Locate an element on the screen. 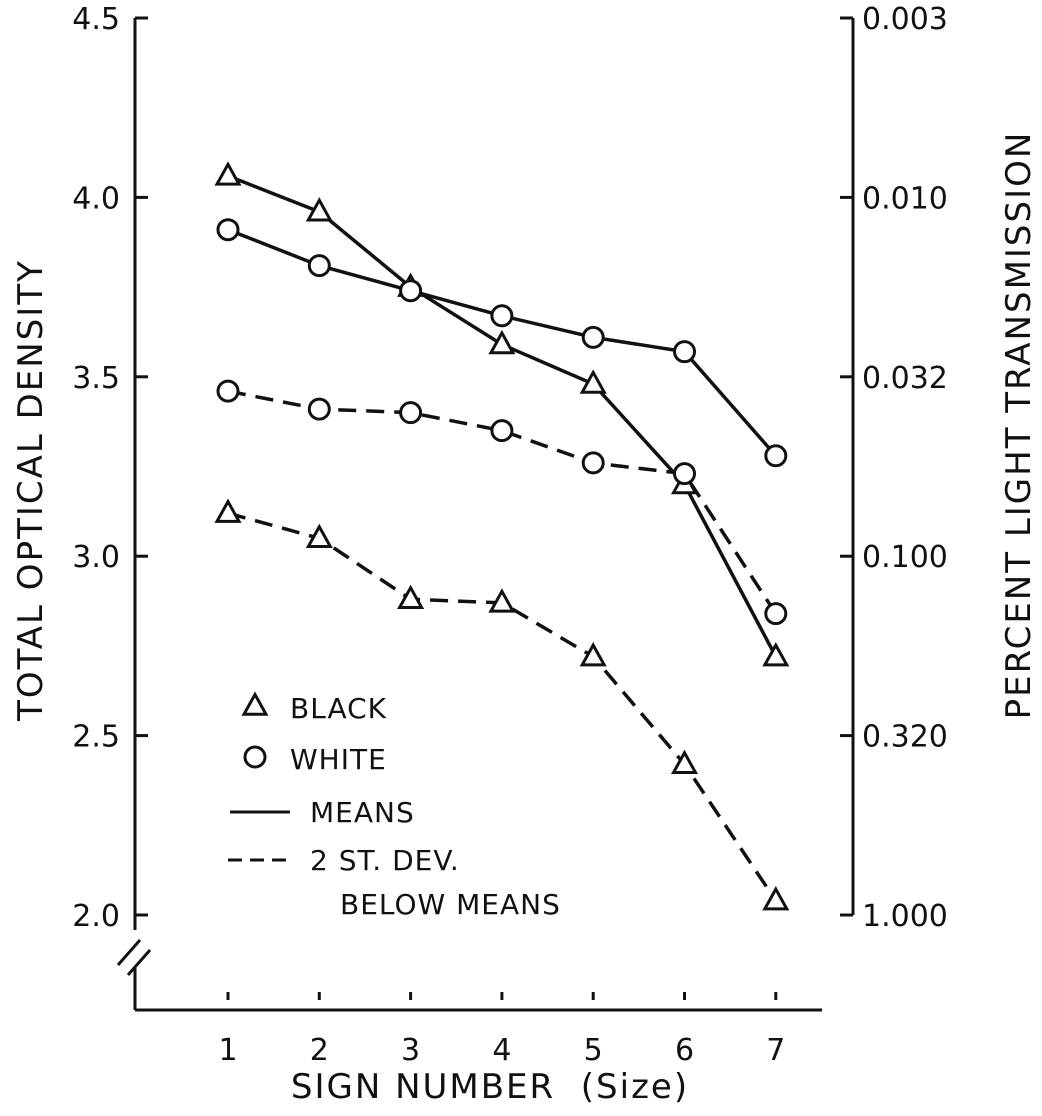 The image size is (1042, 1116). y-tick-label: 3.5 is located at coordinates (96, 378).